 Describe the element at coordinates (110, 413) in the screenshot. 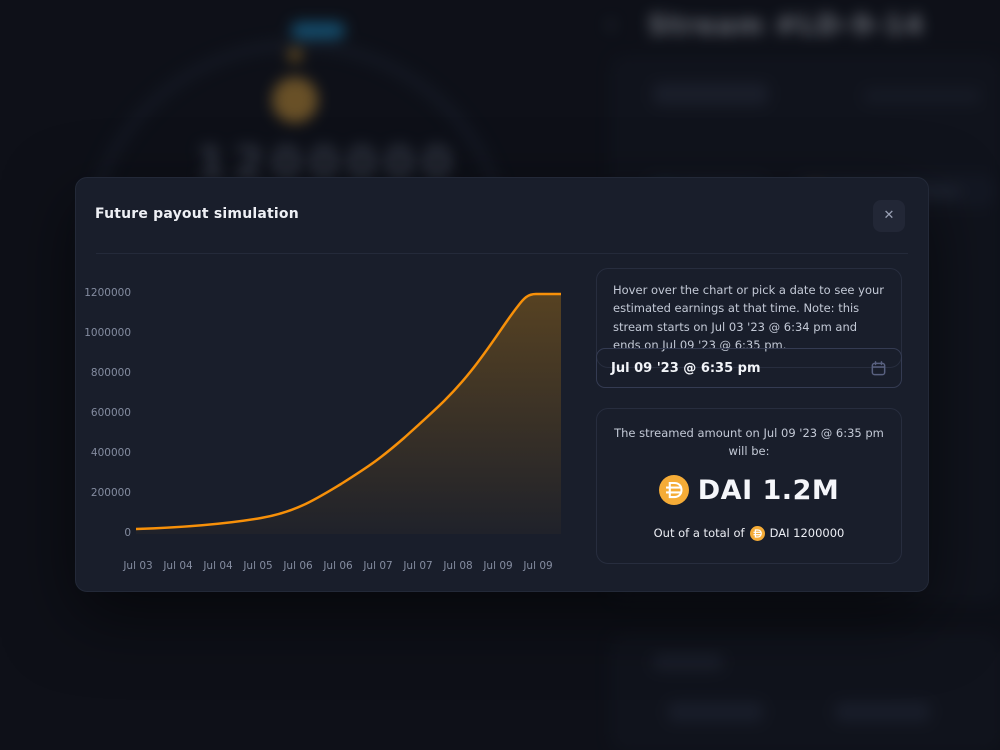

I see `y-tick-label: 600000` at that location.